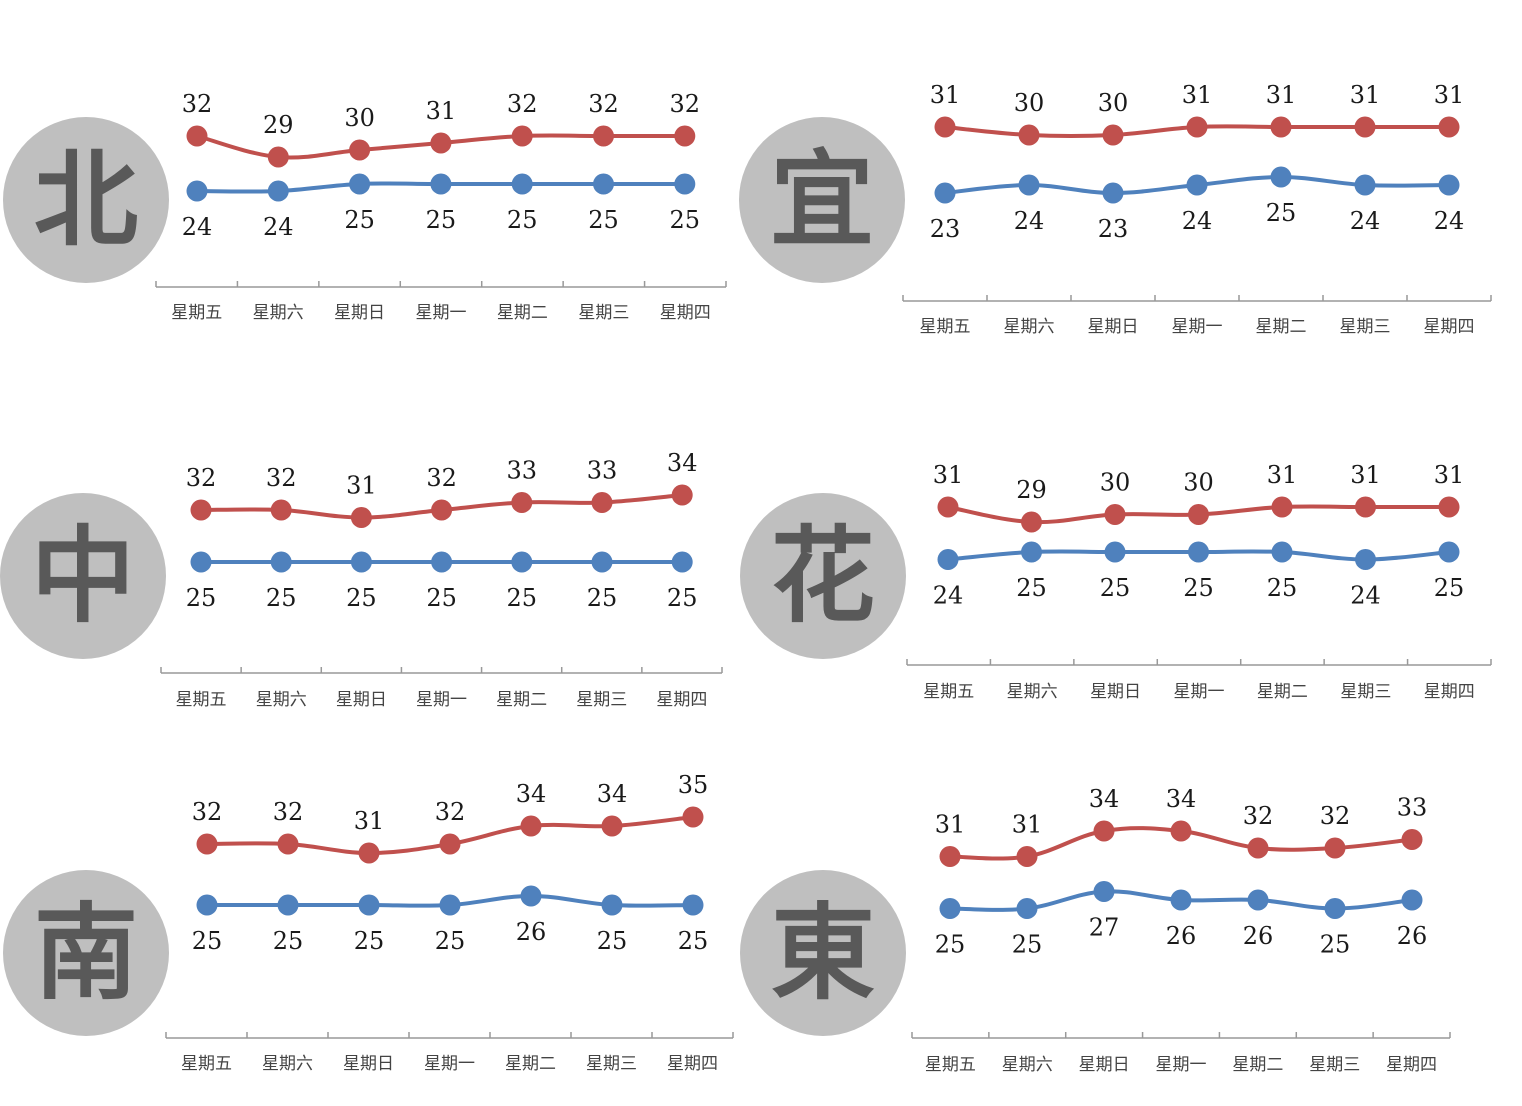 Image resolution: width=1522 pixels, height=1106 pixels. What do you see at coordinates (823, 953) in the screenshot?
I see `city-badge-label: 東` at bounding box center [823, 953].